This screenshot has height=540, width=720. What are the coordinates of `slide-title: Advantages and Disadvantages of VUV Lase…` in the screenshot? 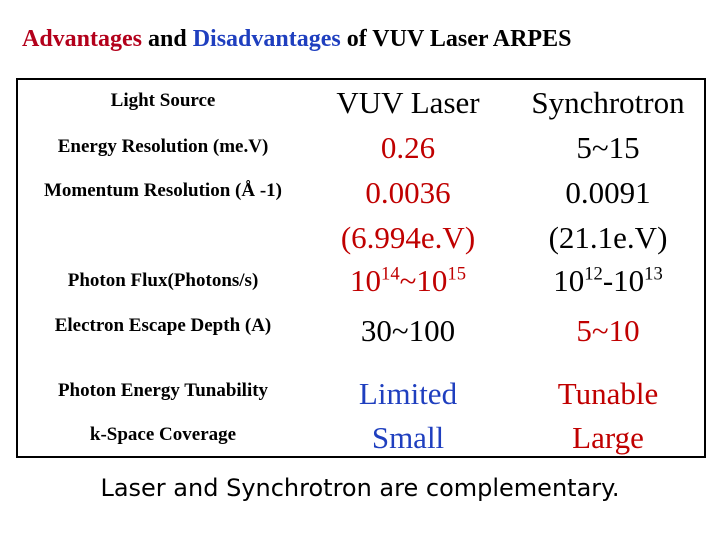 It's located at (367, 39).